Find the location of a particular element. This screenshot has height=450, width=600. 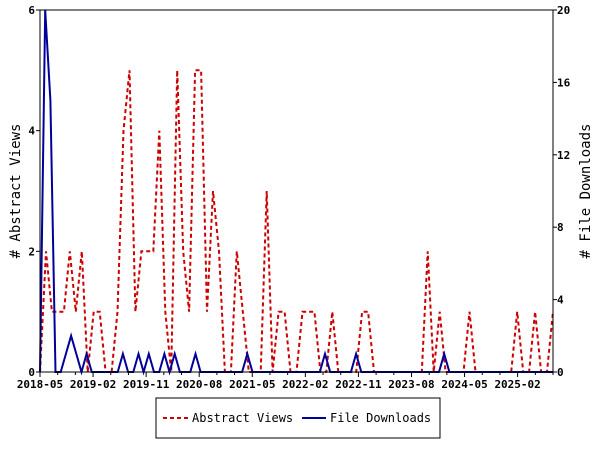

x-tick-label: 2024-05 is located at coordinates (464, 384).